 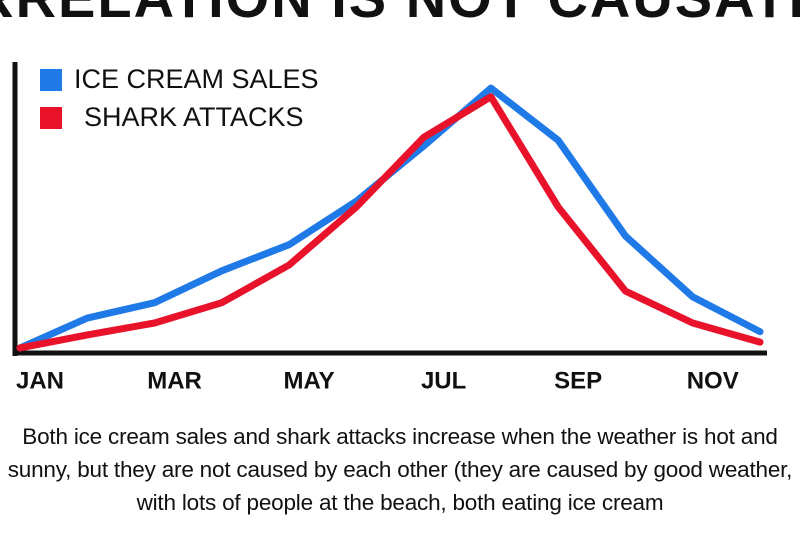 What do you see at coordinates (578, 380) in the screenshot?
I see `x-tick-label: SEP` at bounding box center [578, 380].